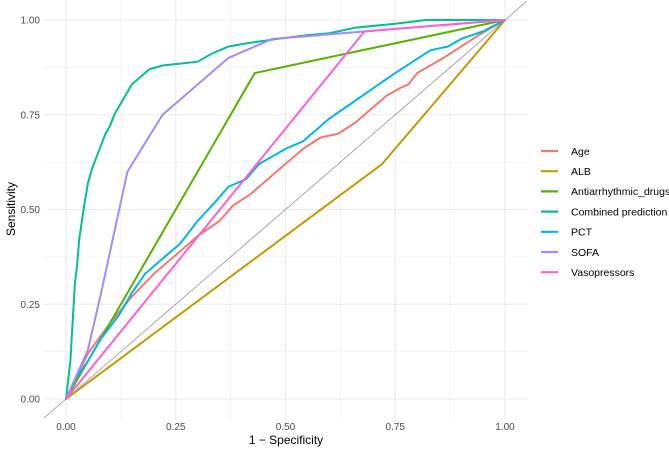  I want to click on x-tick-label: 0.25, so click(176, 427).